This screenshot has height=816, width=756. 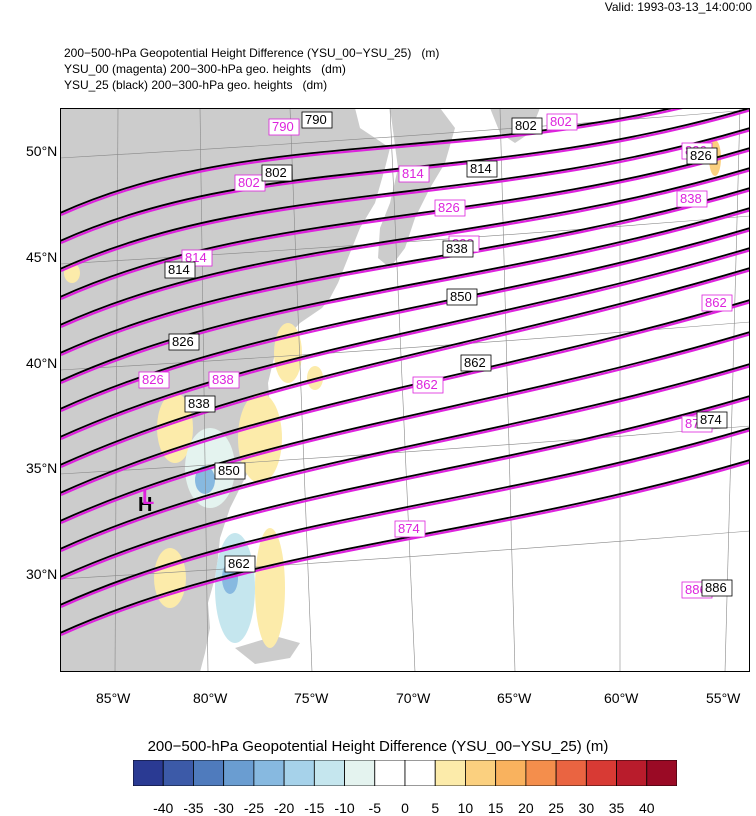 What do you see at coordinates (514, 698) in the screenshot?
I see `lon-label-65w: 65°W` at bounding box center [514, 698].